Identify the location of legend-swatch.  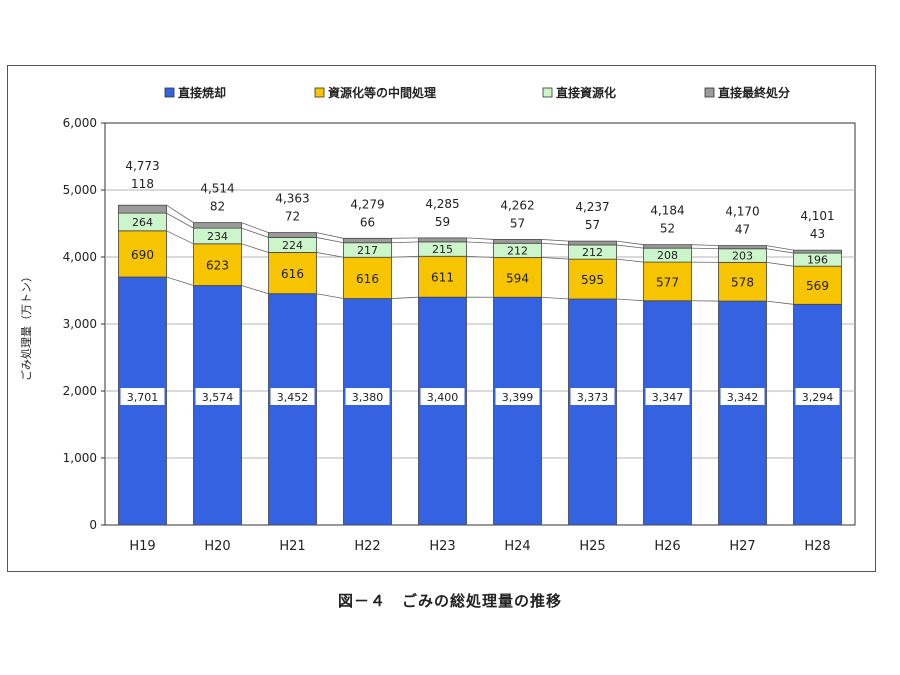
(169, 92).